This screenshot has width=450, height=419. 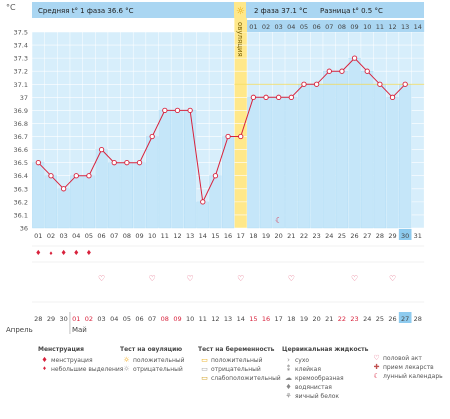 What do you see at coordinates (203, 319) in the screenshot?
I see `calendar-date-label: 11` at bounding box center [203, 319].